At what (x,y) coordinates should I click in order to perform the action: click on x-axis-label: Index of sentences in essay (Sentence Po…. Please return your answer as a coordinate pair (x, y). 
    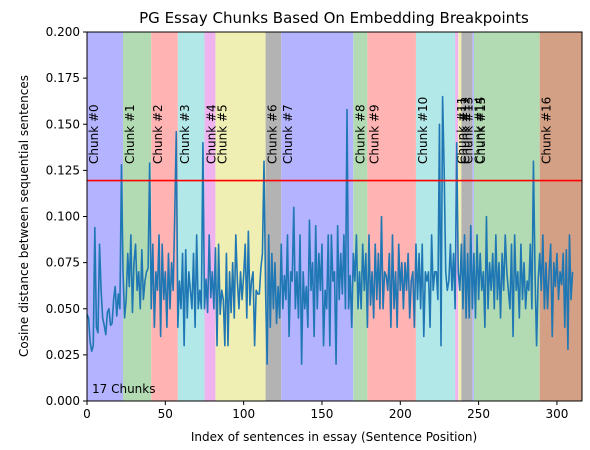
    Looking at the image, I should click on (334, 437).